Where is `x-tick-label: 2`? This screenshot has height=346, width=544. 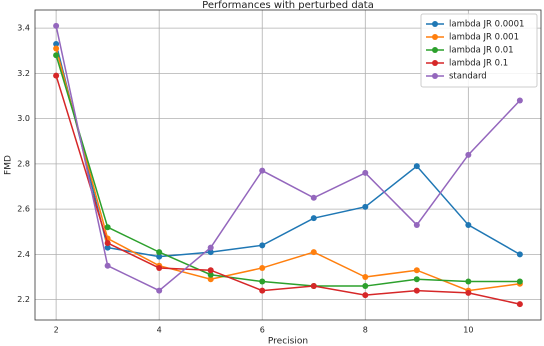
x-tick-label: 2 is located at coordinates (56, 330).